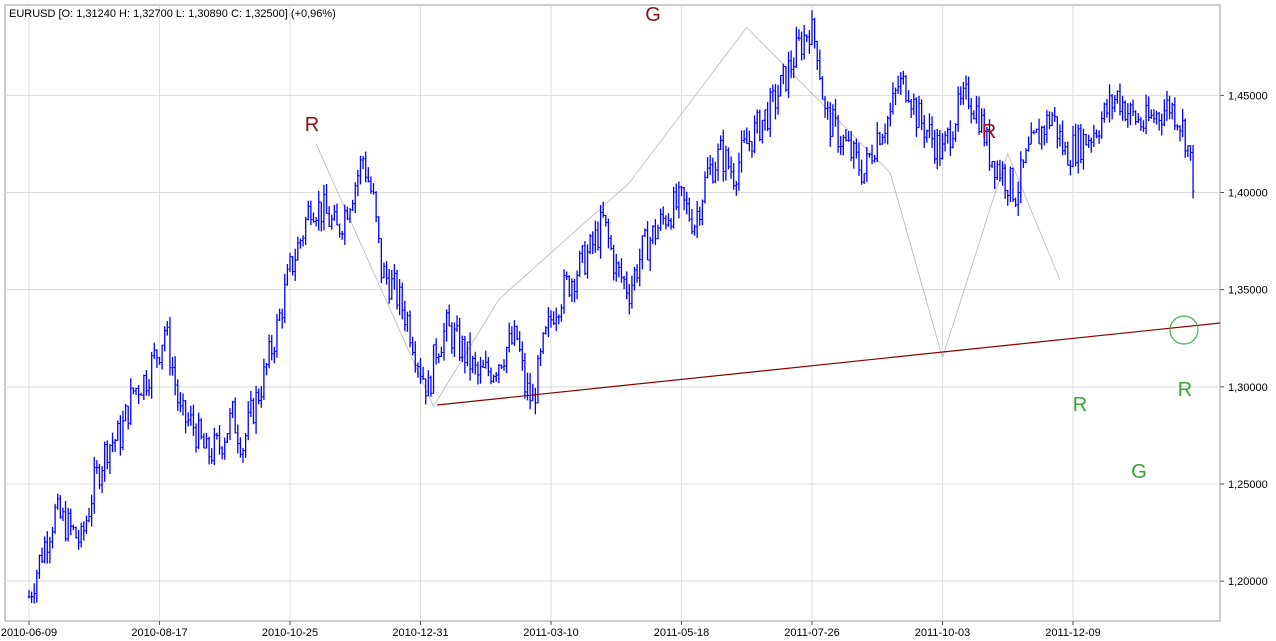  I want to click on neckline-trendline, so click(828, 364).